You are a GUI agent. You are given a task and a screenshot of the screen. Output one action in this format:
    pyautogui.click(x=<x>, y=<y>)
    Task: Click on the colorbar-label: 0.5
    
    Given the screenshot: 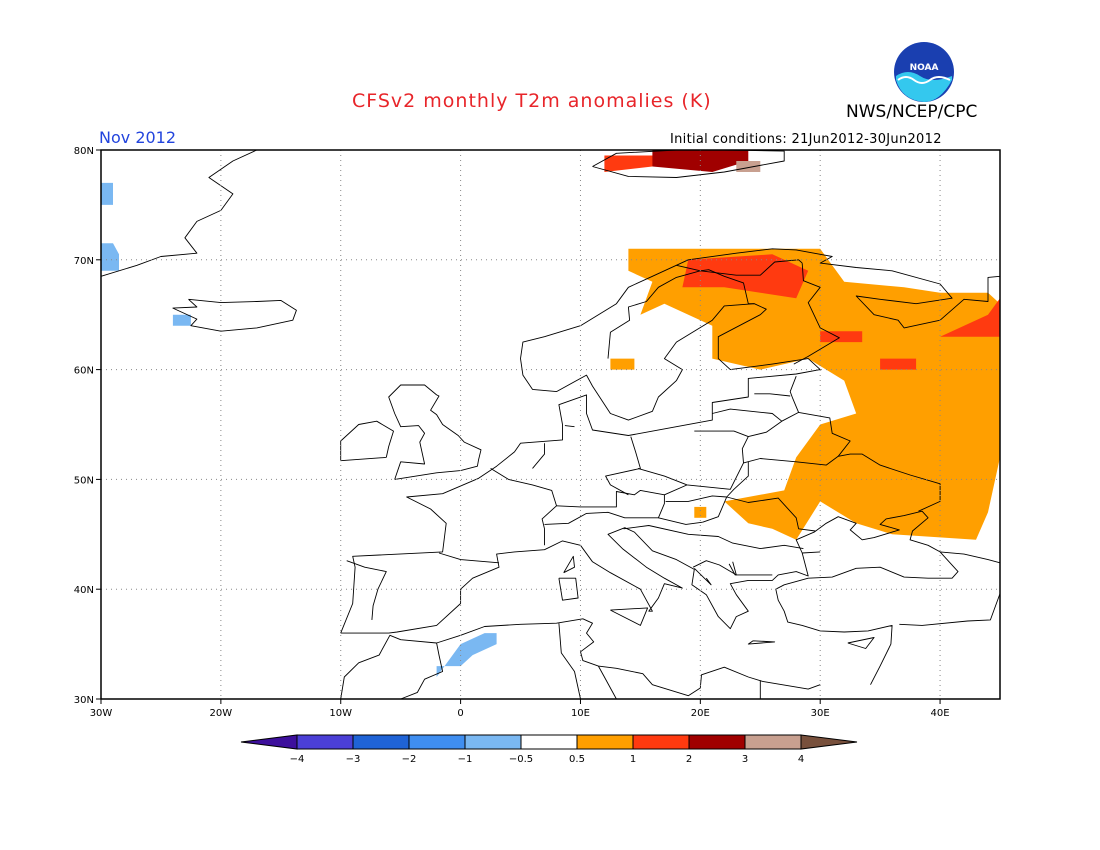 What is the action you would take?
    pyautogui.click(x=577, y=759)
    